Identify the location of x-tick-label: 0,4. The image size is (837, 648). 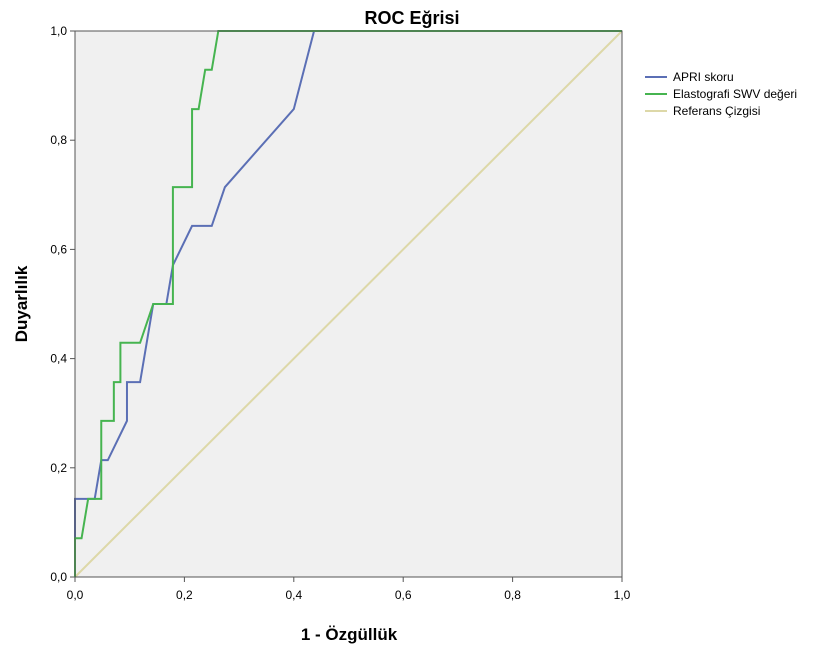
(293, 595).